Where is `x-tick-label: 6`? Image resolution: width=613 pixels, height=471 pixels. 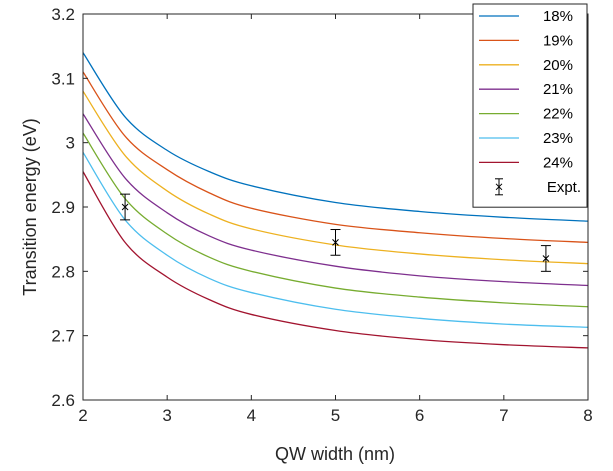 x-tick-label: 6 is located at coordinates (419, 415).